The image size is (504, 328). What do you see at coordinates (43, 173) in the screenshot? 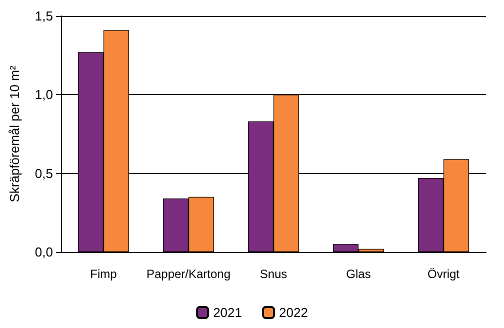
I see `y-tick-label: 0,5` at bounding box center [43, 173].